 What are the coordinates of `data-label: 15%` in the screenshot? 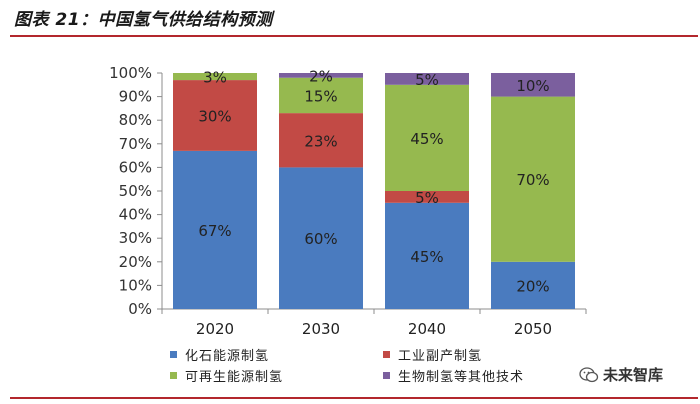 It's located at (320, 96).